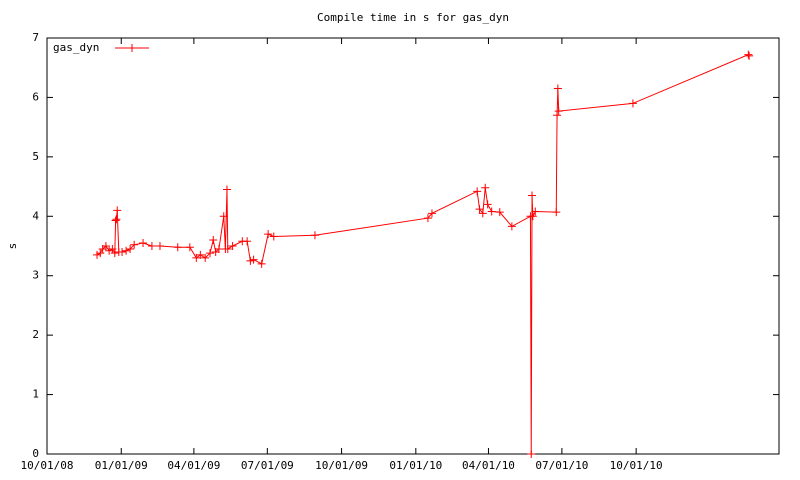 Image resolution: width=800 pixels, height=480 pixels. I want to click on y-axis-label: s, so click(12, 246).